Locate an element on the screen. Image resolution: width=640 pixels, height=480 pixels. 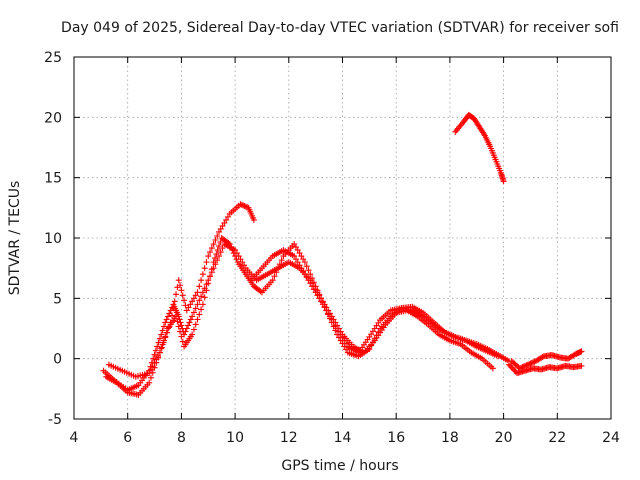
y-tick-label: 20 is located at coordinates (53, 118).